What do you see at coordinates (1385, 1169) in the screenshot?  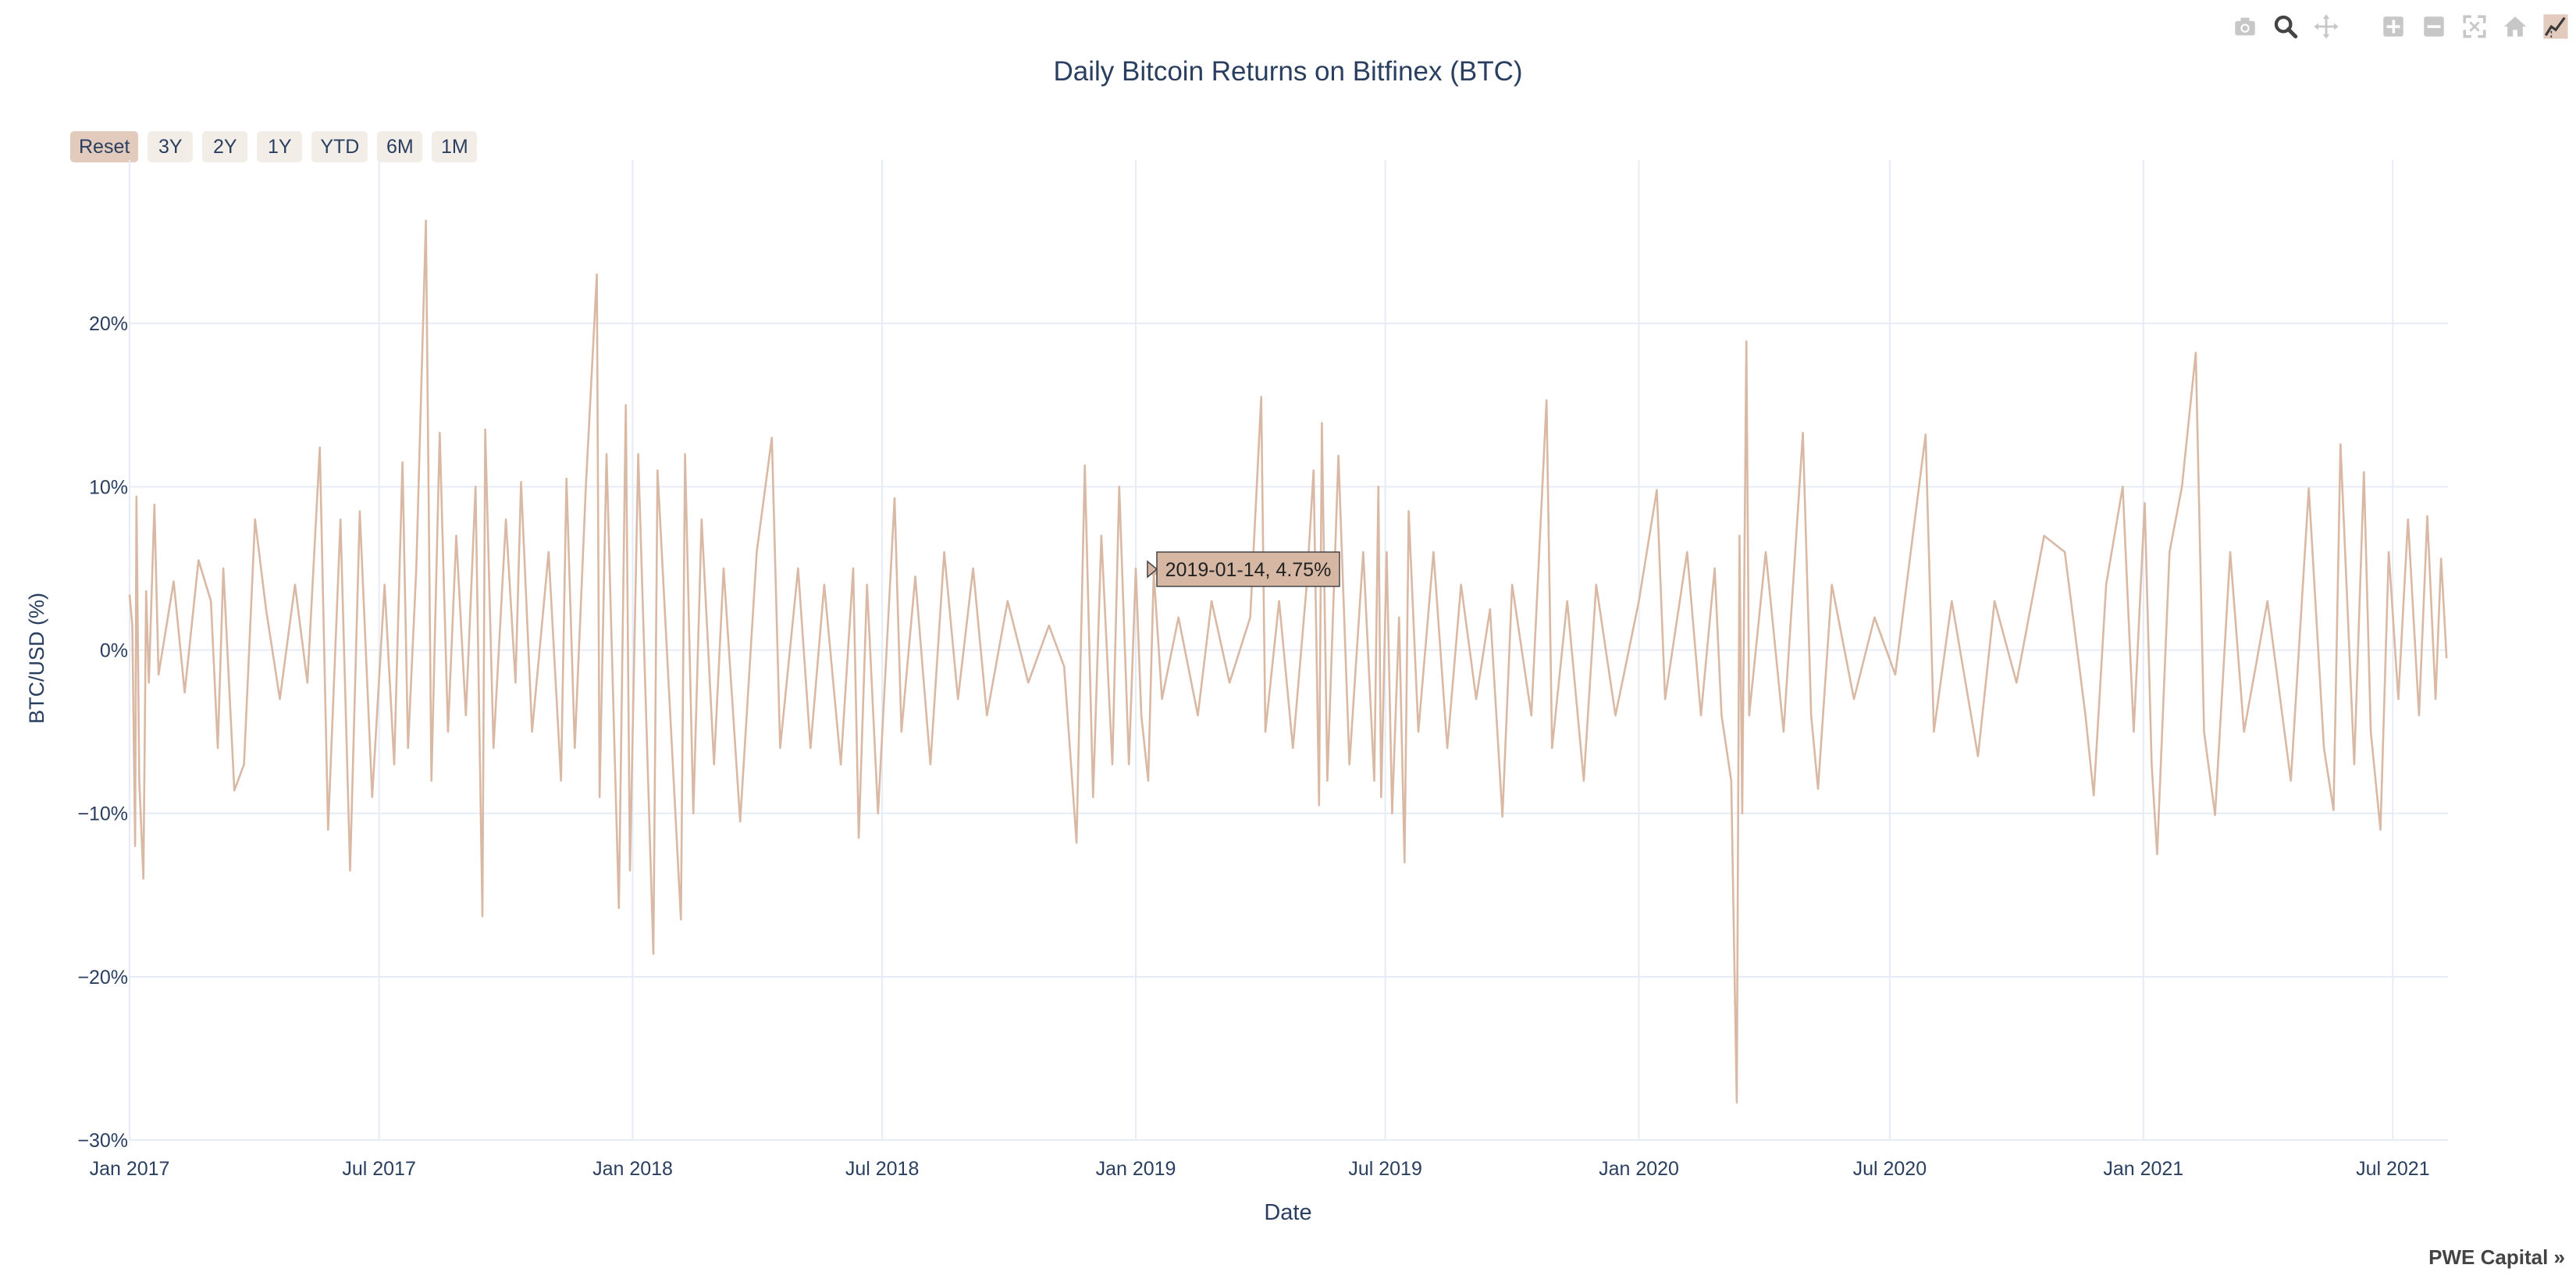 I see `x-tick-label: Jul 2019` at bounding box center [1385, 1169].